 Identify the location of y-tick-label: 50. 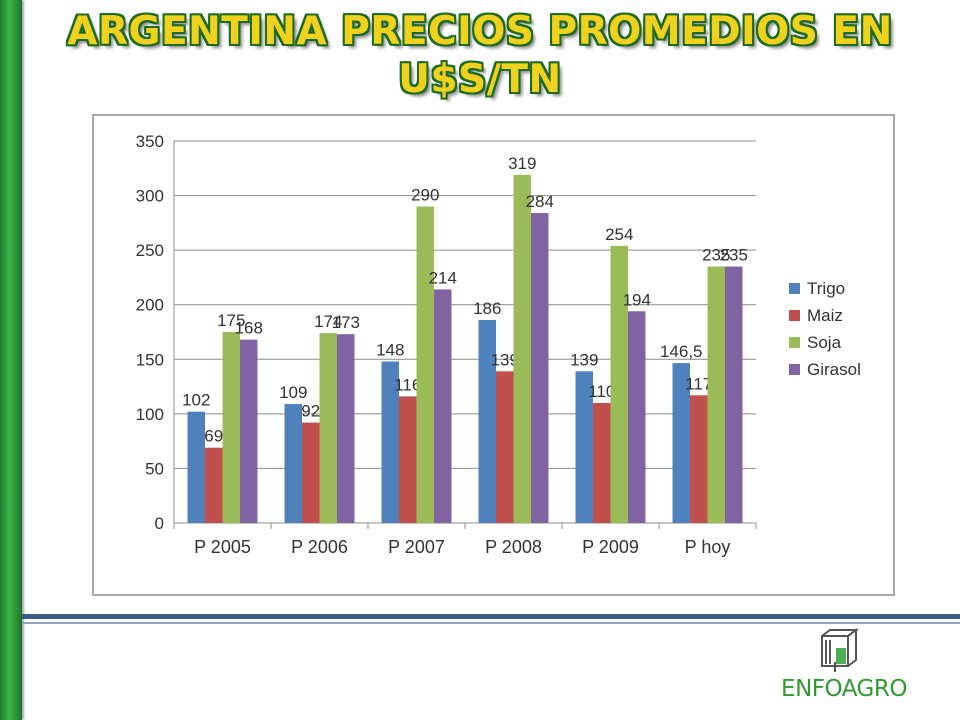
(154, 468).